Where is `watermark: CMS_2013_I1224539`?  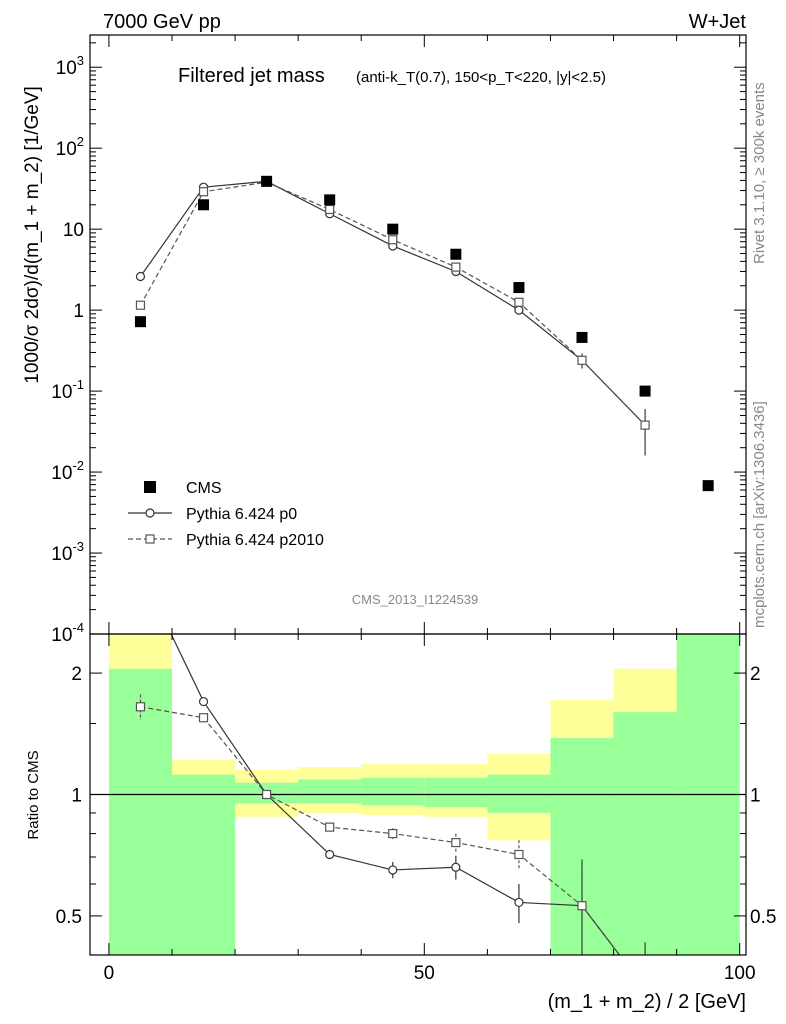
watermark: CMS_2013_I1224539 is located at coordinates (415, 599).